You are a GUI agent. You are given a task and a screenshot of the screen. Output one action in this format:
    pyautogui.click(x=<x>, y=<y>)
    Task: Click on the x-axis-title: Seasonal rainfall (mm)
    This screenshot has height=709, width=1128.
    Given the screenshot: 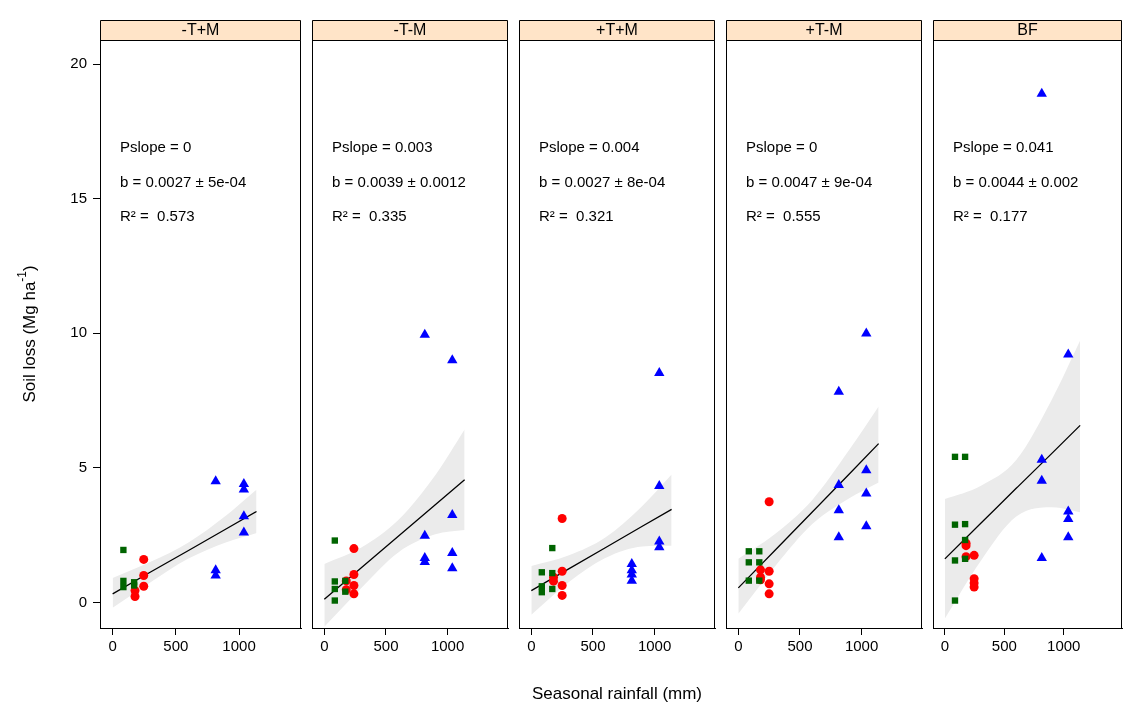 What is the action you would take?
    pyautogui.click(x=617, y=694)
    